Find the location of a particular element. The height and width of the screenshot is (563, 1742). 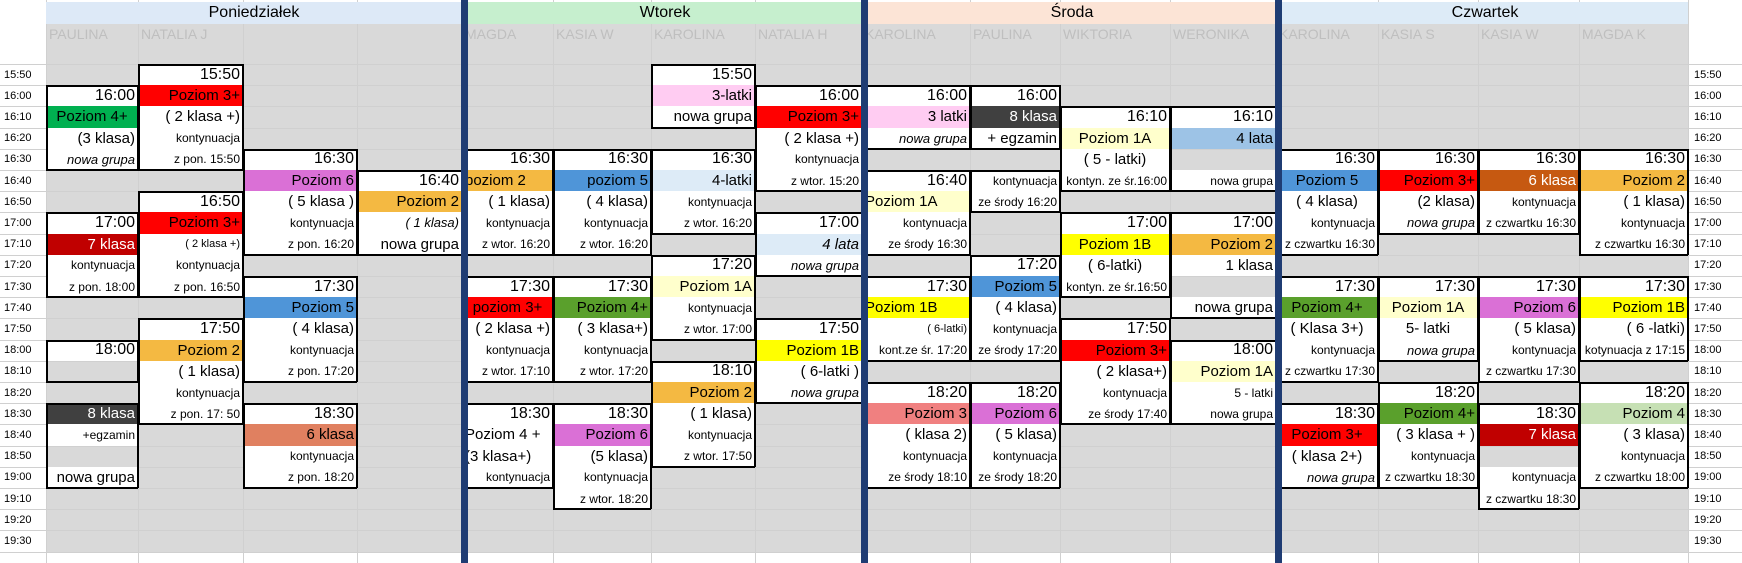

lesson-cell: Poziom 4+ is located at coordinates (1428, 414).